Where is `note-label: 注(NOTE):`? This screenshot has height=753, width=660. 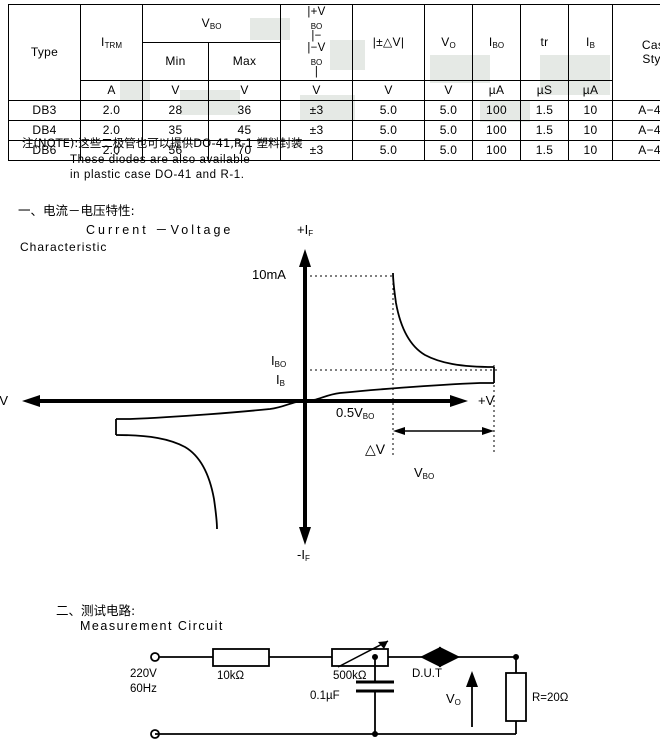 note-label: 注(NOTE): is located at coordinates (50, 143).